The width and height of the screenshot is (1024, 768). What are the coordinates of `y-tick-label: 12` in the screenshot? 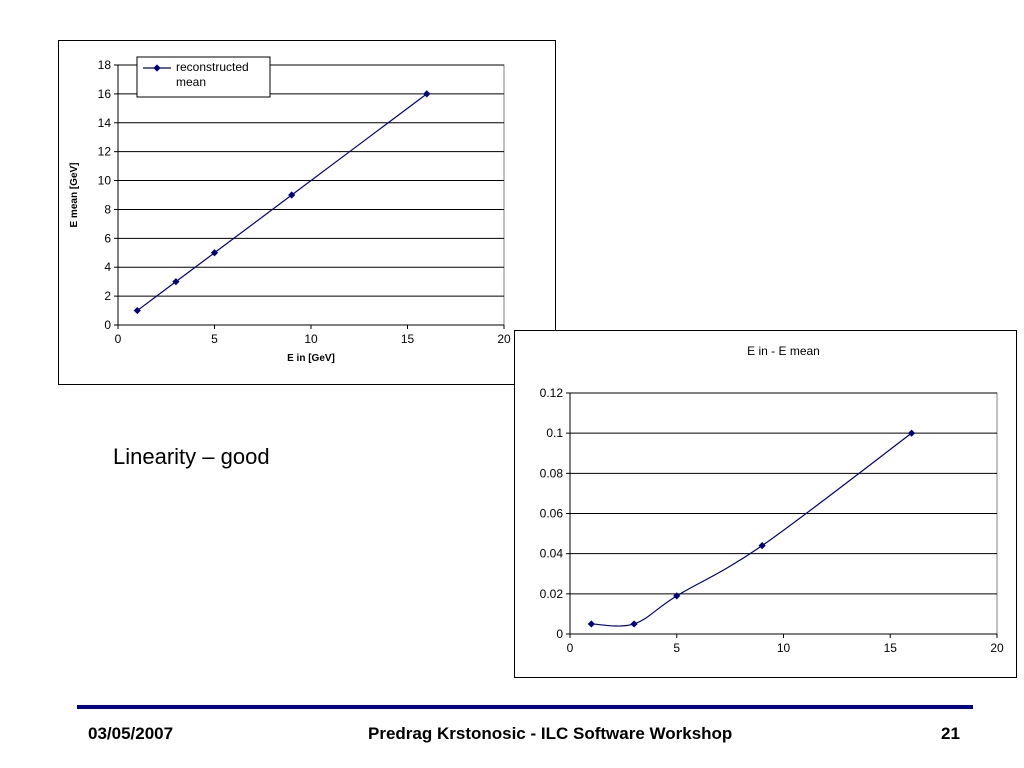 It's located at (105, 152).